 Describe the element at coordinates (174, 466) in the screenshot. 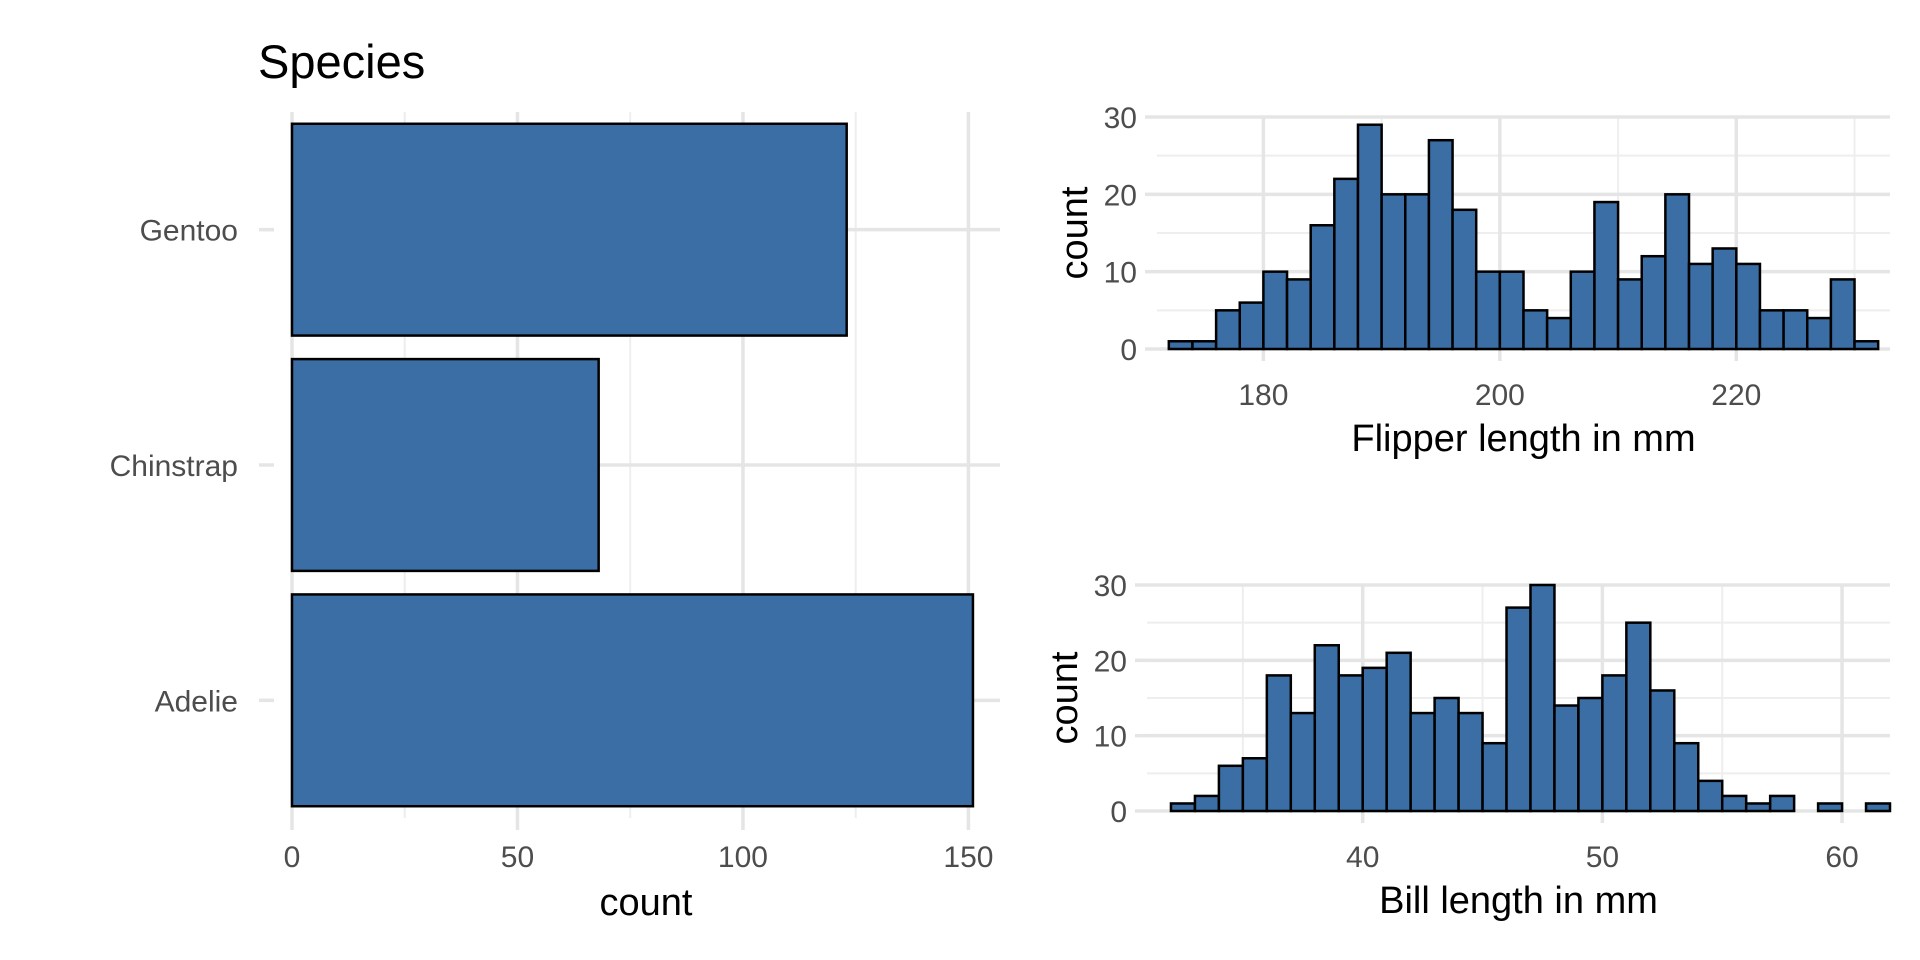

I see `y-tick-label: Chinstrap` at that location.